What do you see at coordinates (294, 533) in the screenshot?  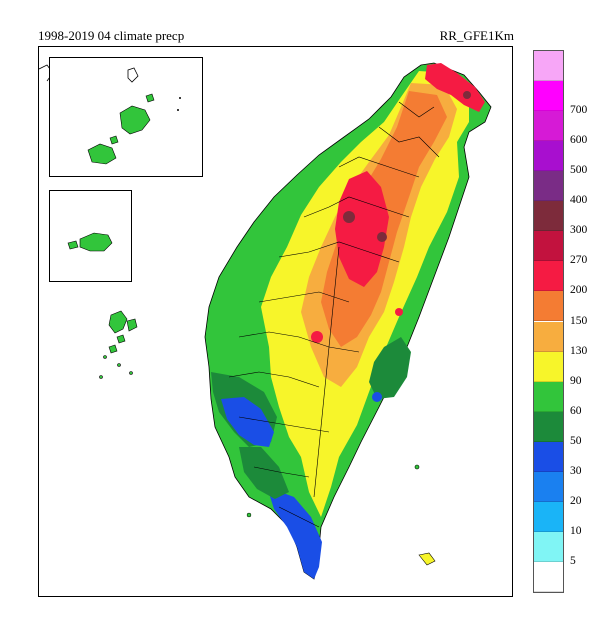 I see `region-blue-south` at bounding box center [294, 533].